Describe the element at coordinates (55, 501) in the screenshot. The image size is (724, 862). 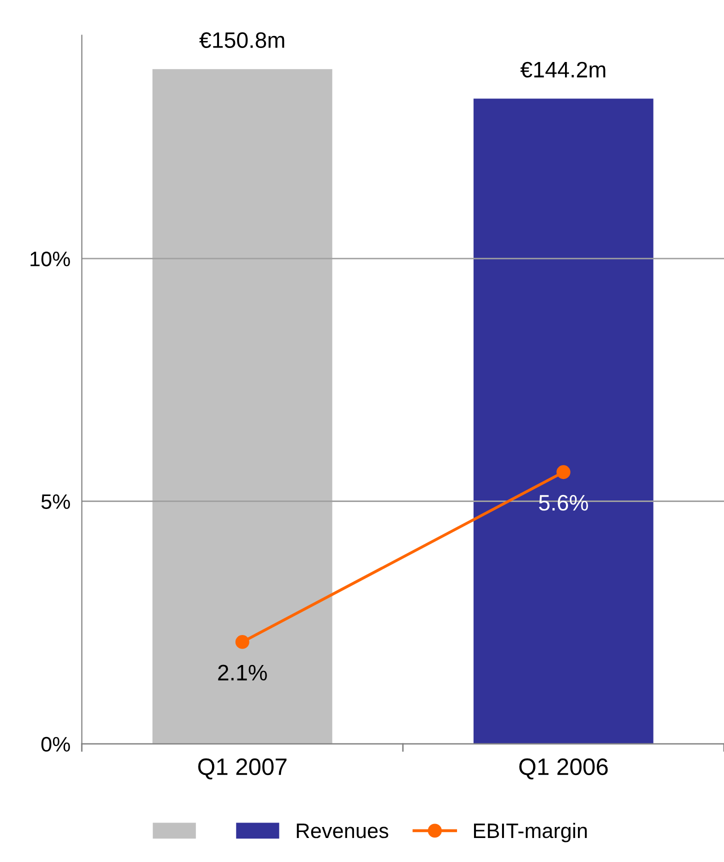
I see `y-tick-label: 5%` at that location.